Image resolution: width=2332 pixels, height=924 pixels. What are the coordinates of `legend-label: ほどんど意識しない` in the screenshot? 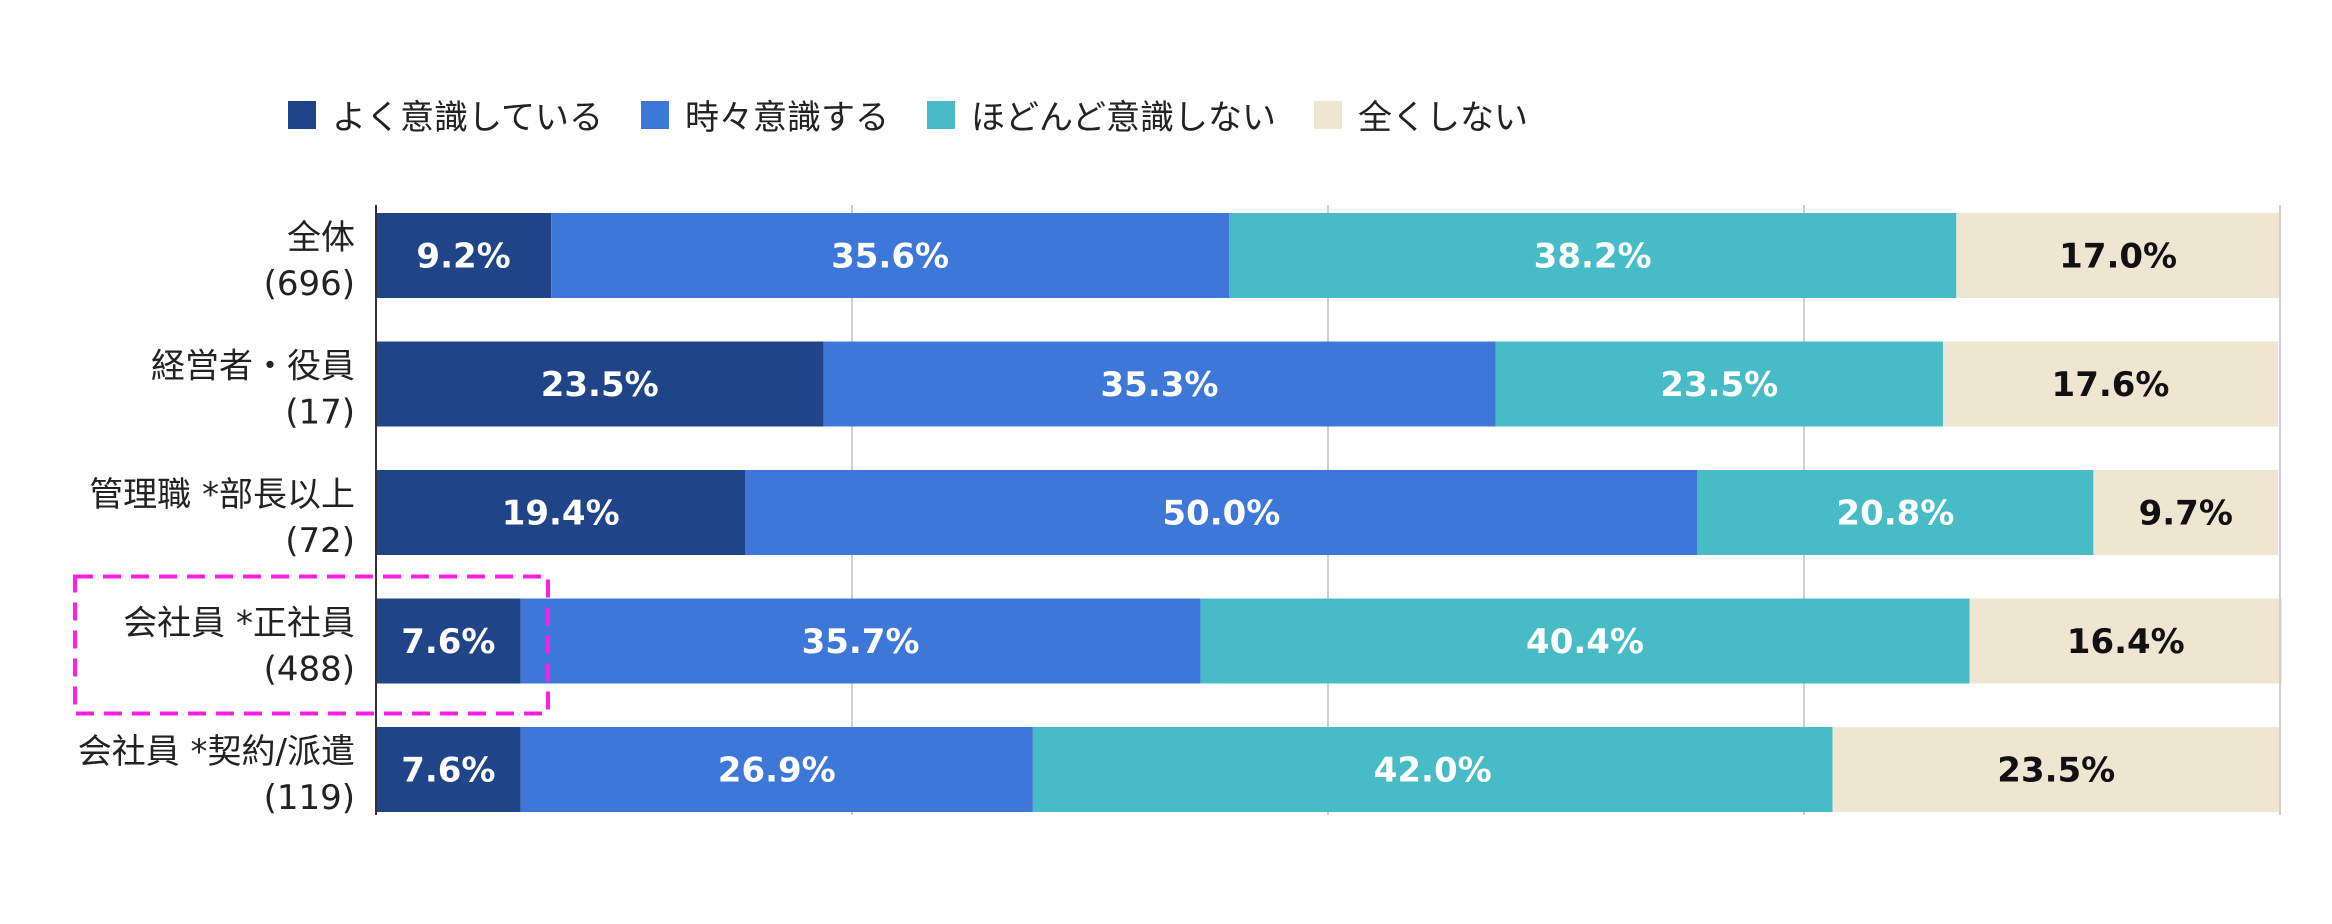 It's located at (1123, 118).